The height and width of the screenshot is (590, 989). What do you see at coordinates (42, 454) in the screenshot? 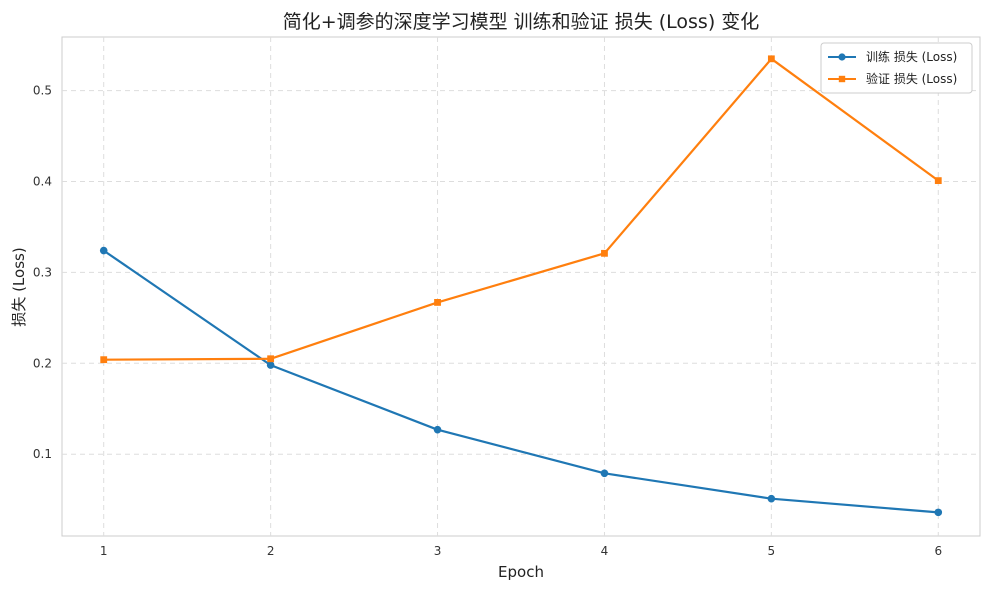
I see `y-tick-label: 0.1` at bounding box center [42, 454].